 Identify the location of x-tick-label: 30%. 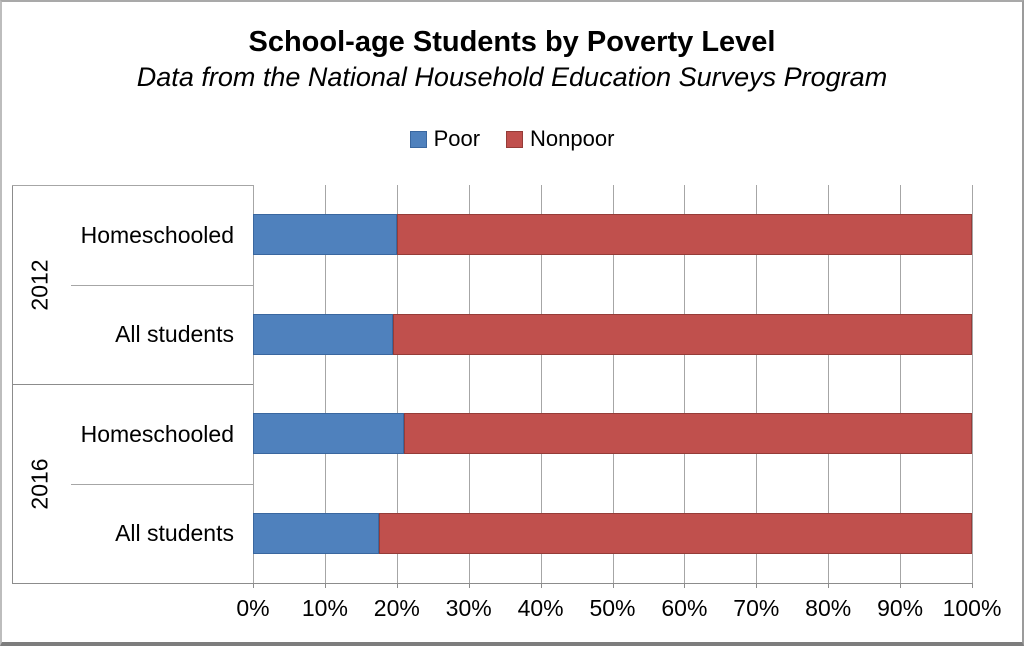
(468, 608).